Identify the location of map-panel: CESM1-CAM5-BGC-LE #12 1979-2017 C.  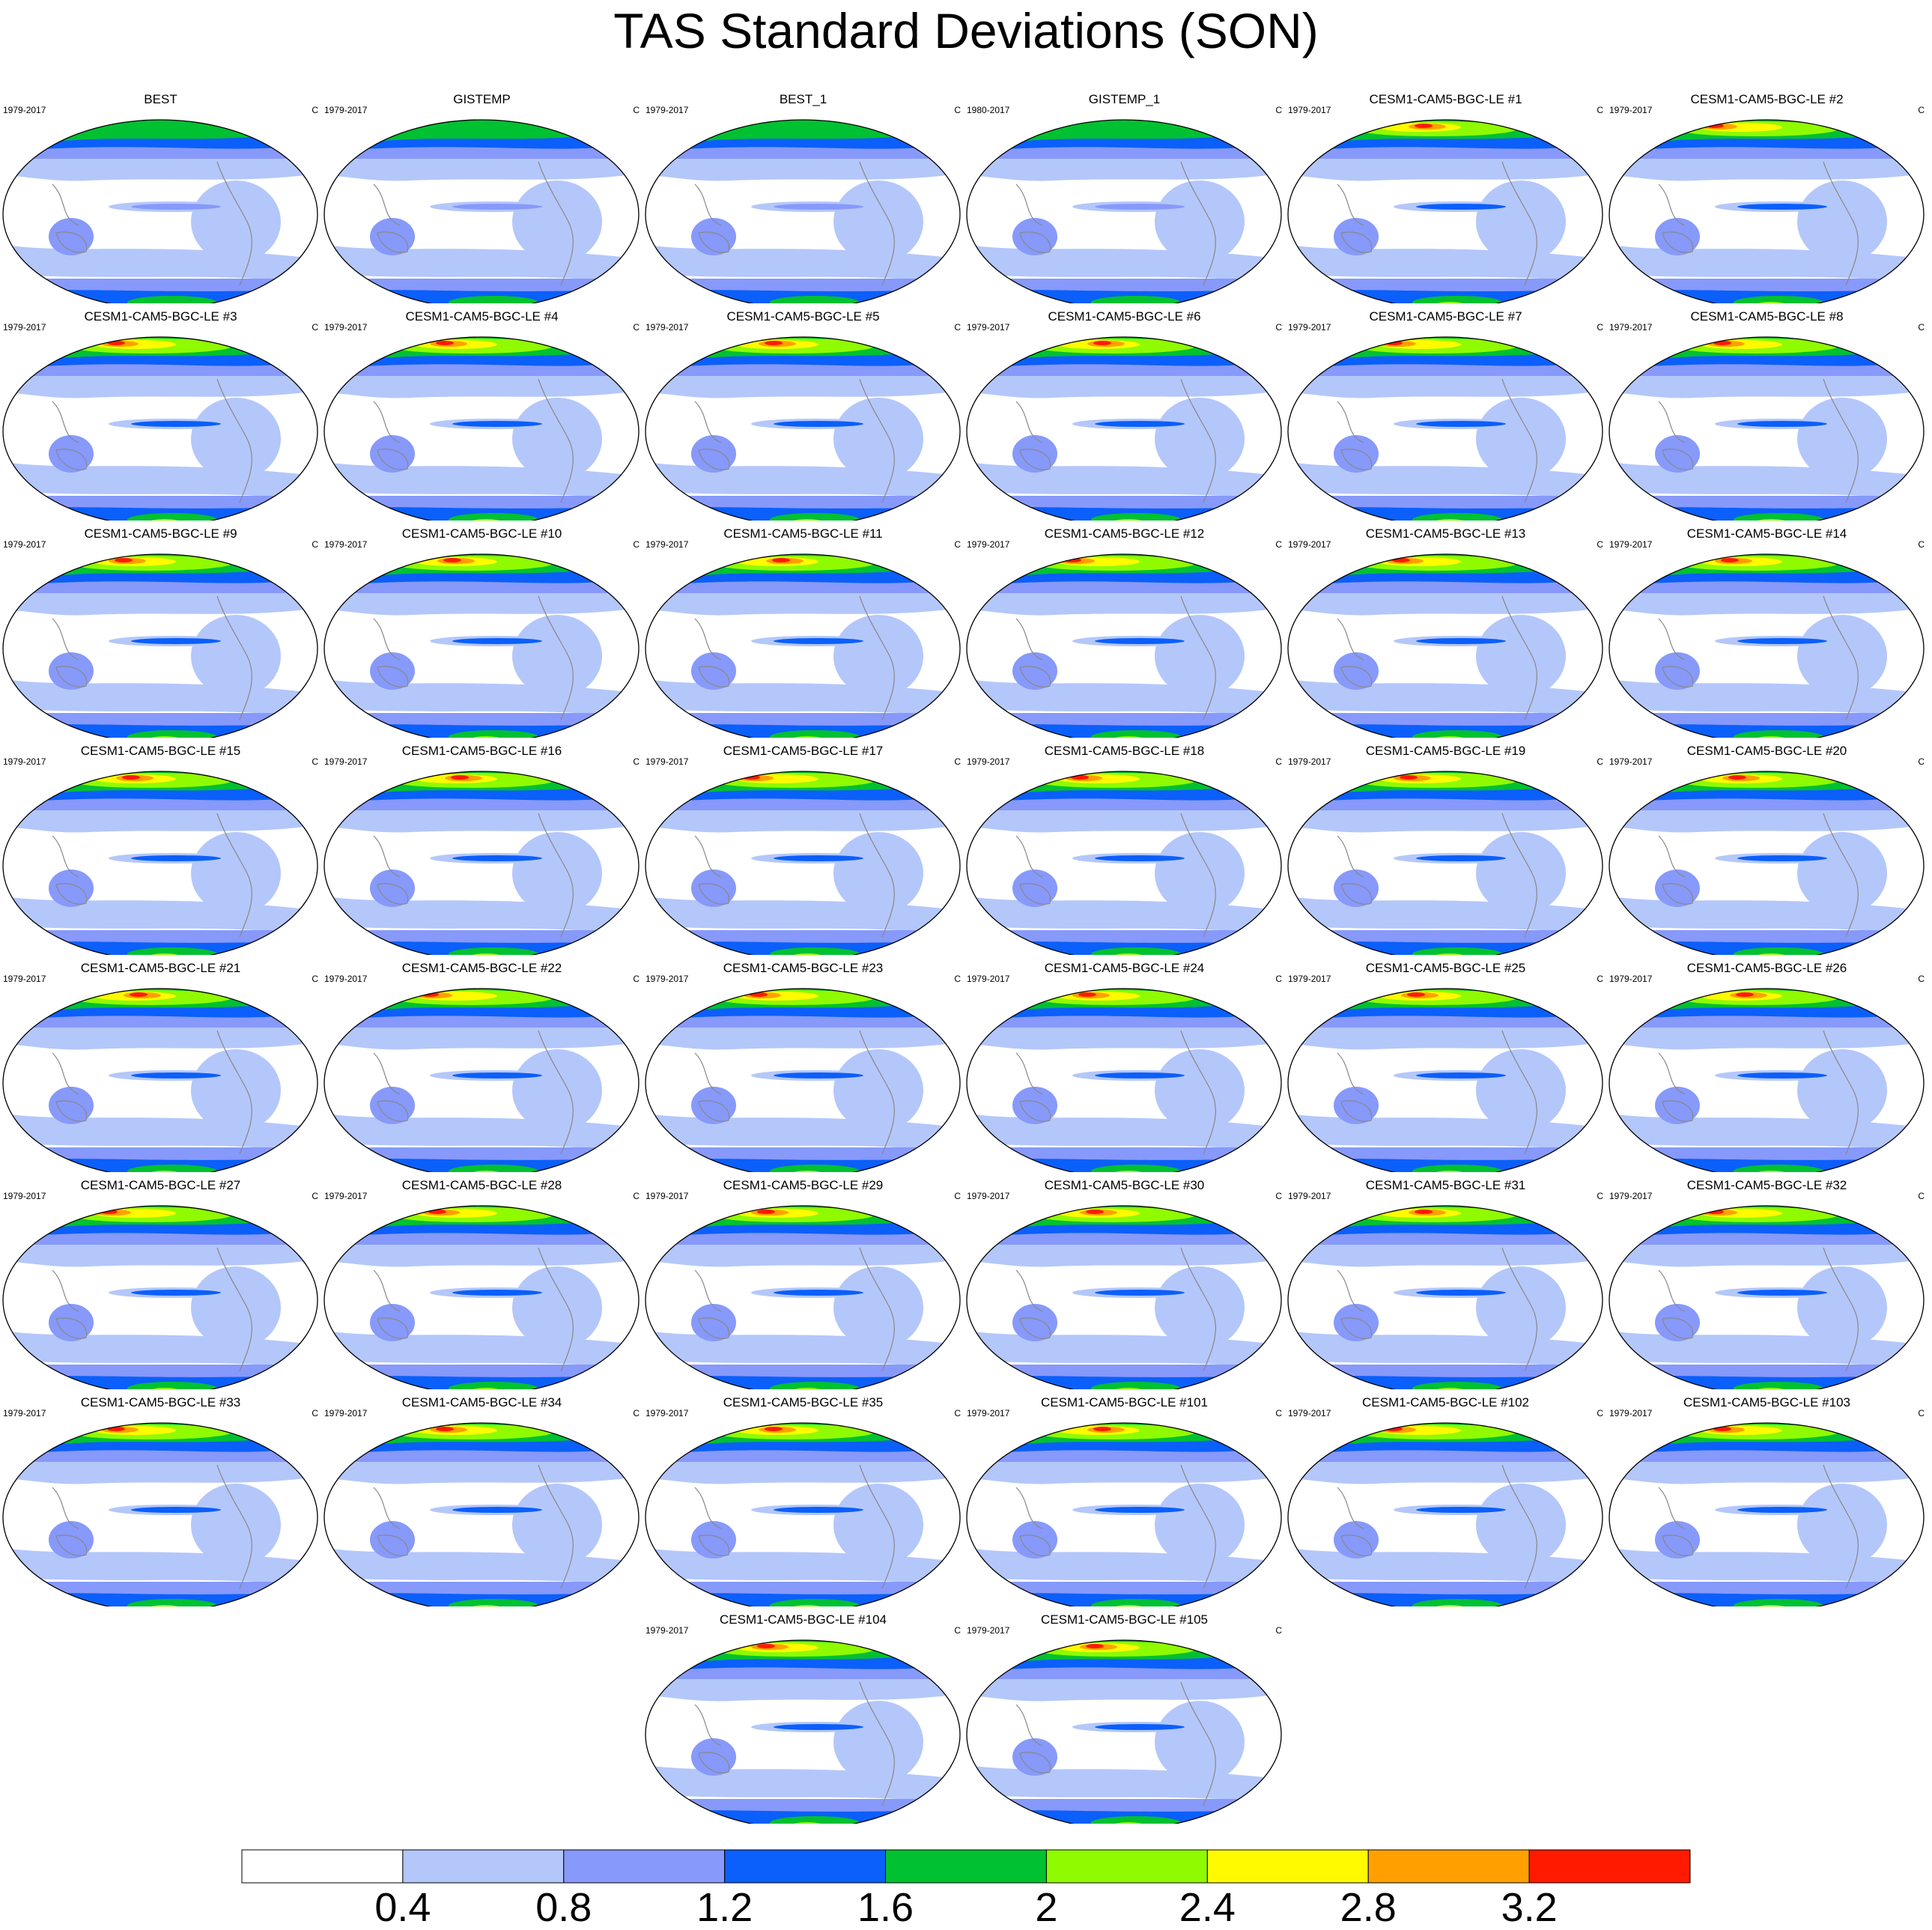
(1124, 631).